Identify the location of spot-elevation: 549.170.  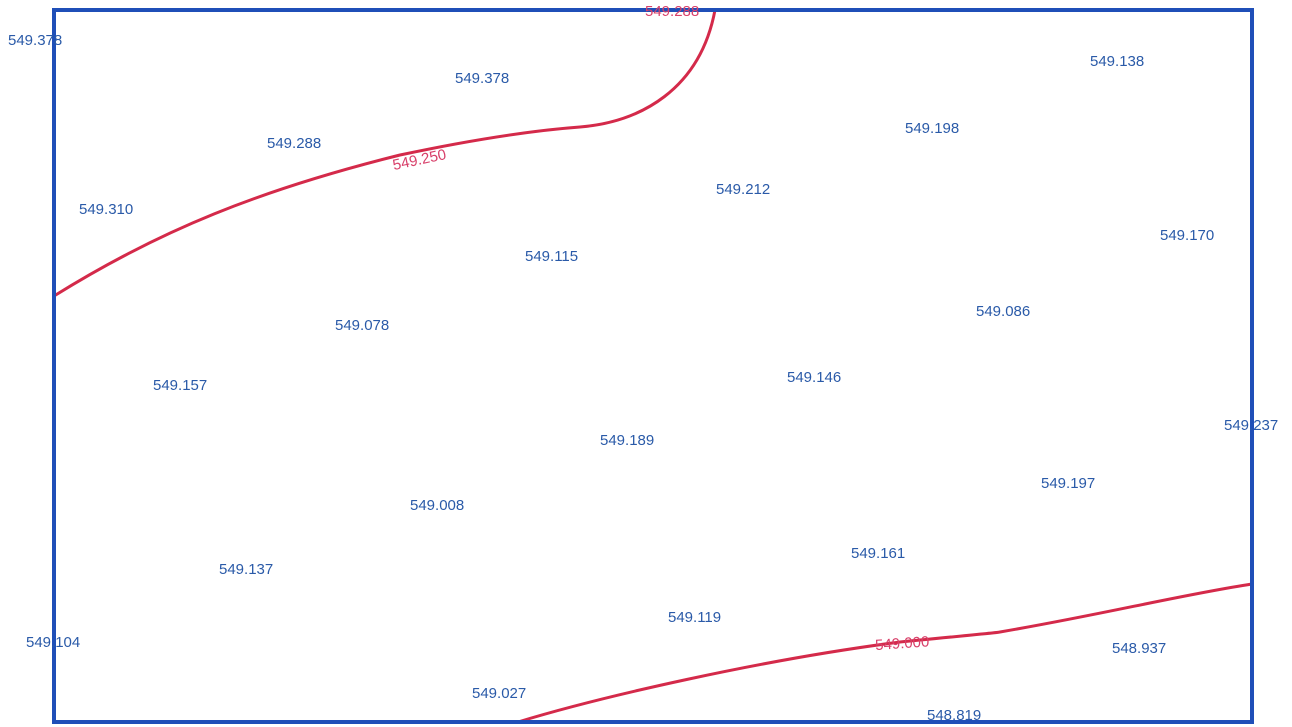
(1187, 235).